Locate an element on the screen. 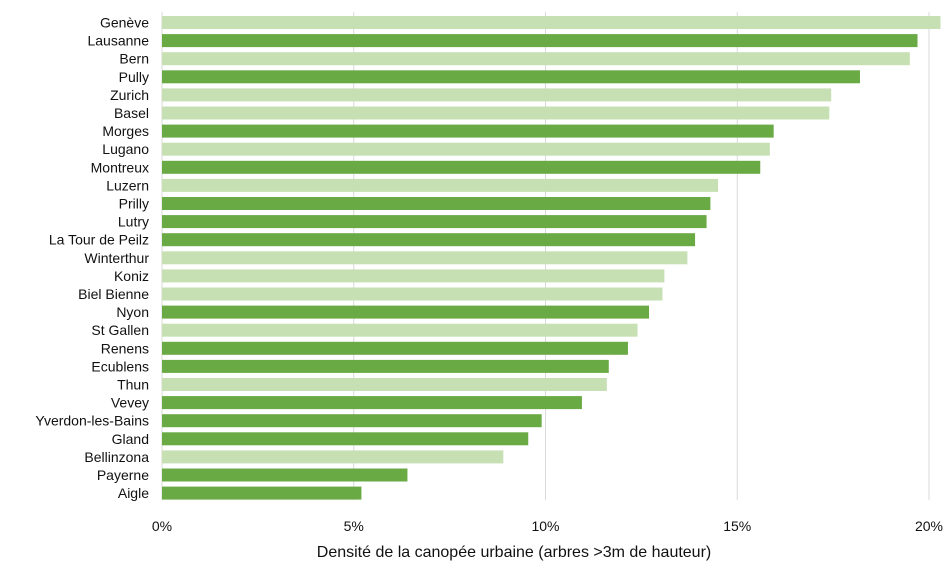 The image size is (948, 563). category-label: Ecublens is located at coordinates (120, 366).